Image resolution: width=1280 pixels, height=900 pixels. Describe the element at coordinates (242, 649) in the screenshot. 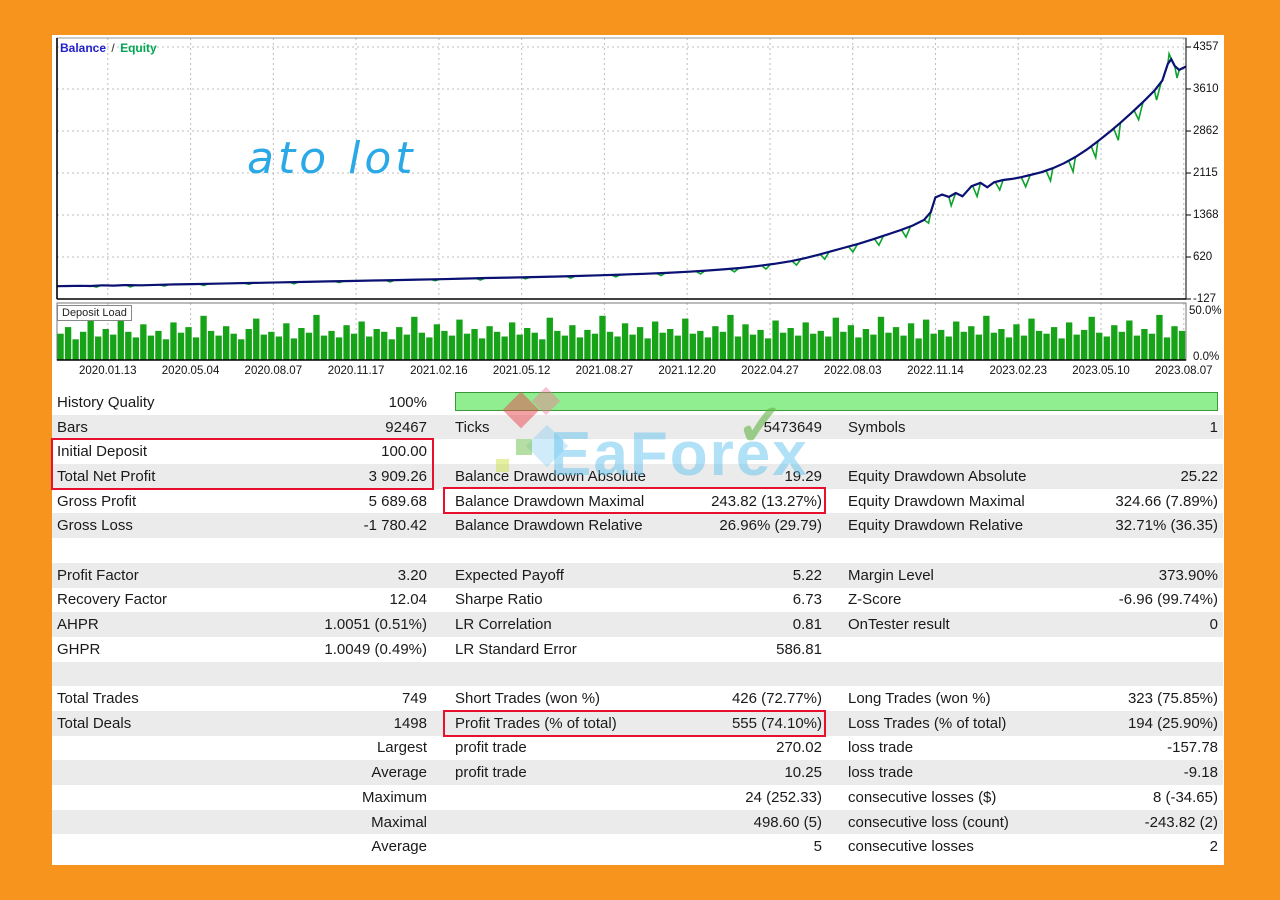

I see `stats-cell-group: GHPR 1.0049 (0.49%)` at that location.